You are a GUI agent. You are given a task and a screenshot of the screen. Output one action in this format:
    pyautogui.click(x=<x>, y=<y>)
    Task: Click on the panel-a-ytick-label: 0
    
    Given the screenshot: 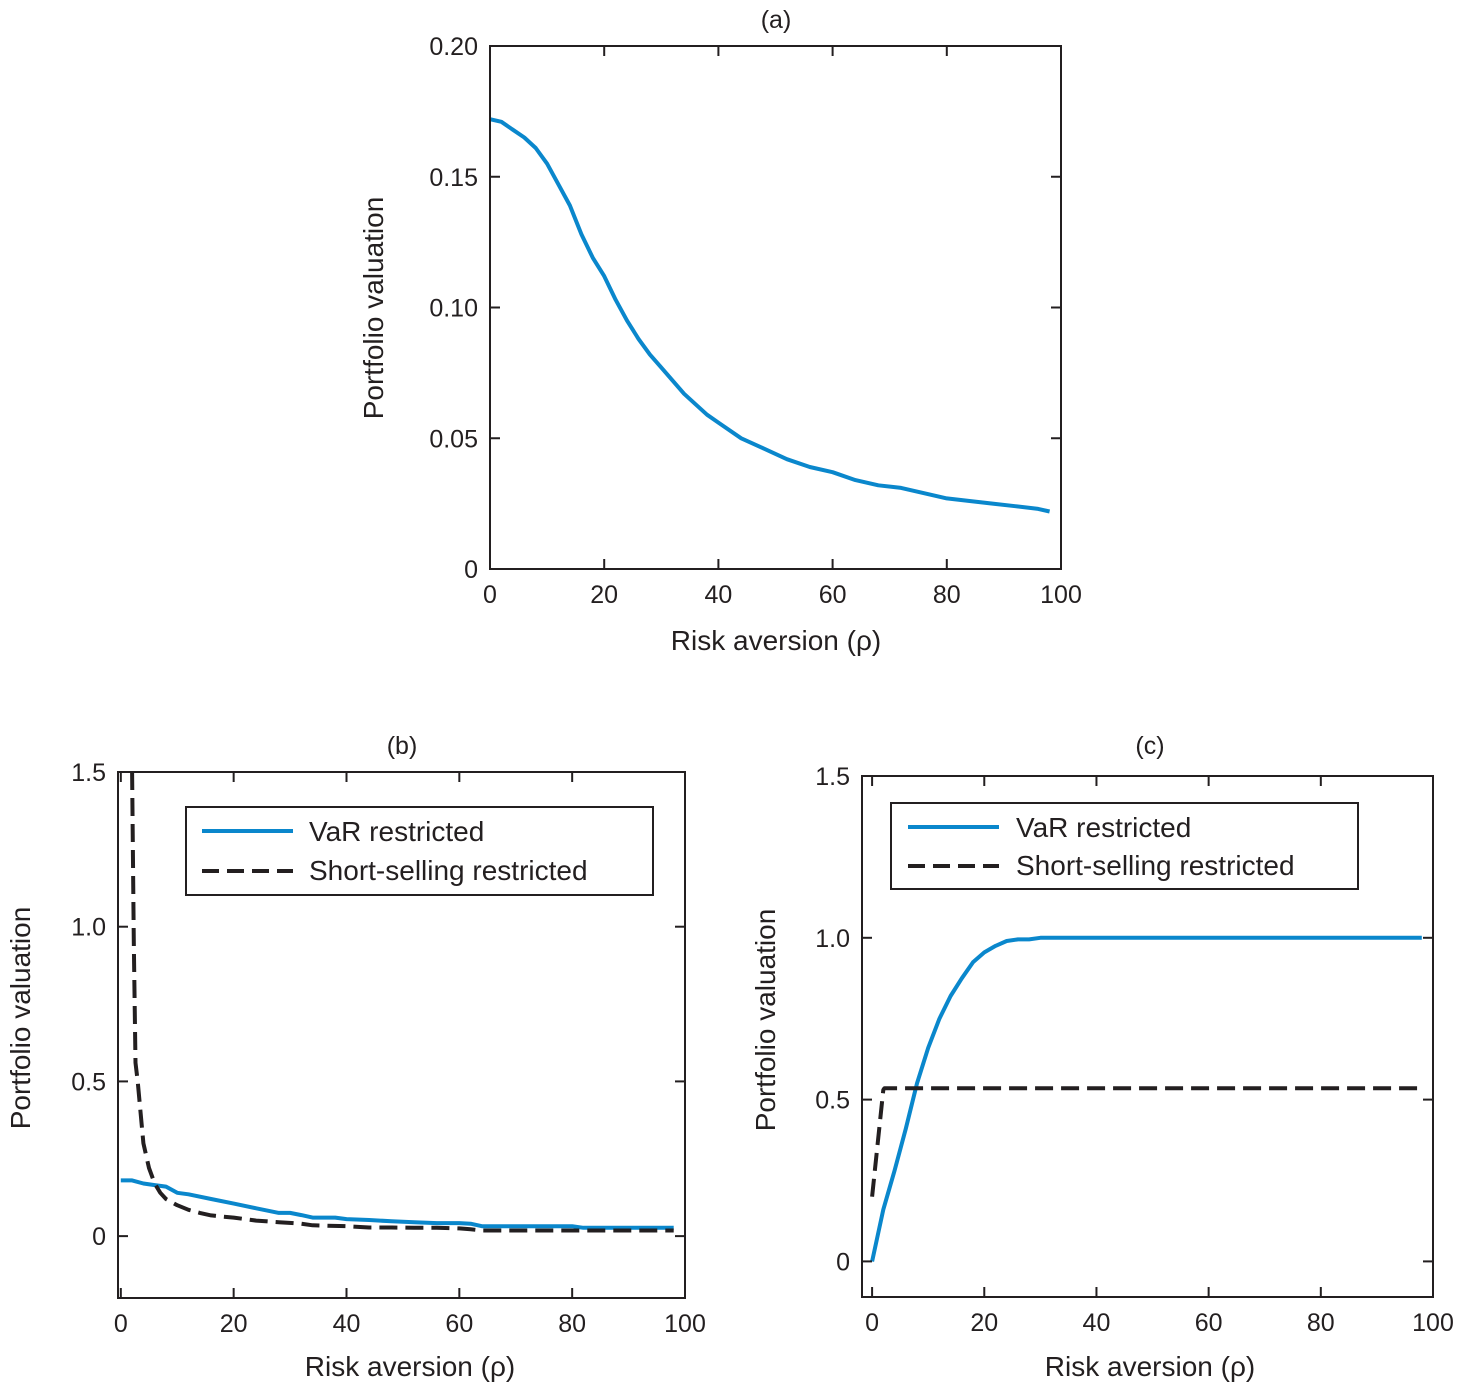 What is the action you would take?
    pyautogui.click(x=471, y=570)
    